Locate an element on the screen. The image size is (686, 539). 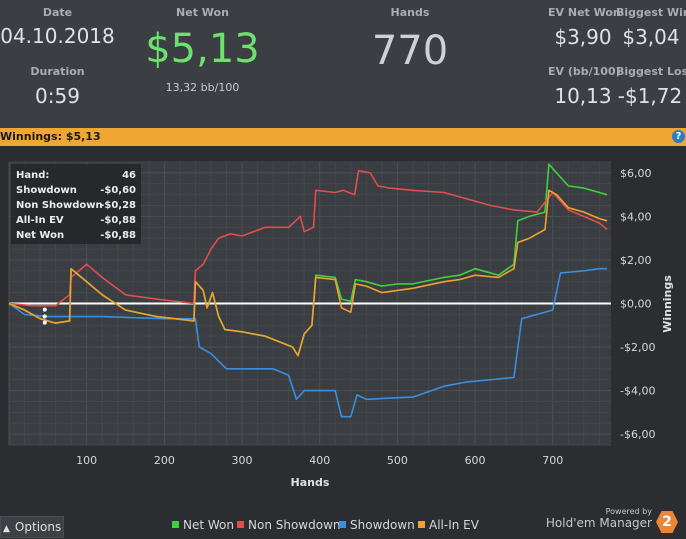
y-tick-label: $4,00 is located at coordinates (636, 216).